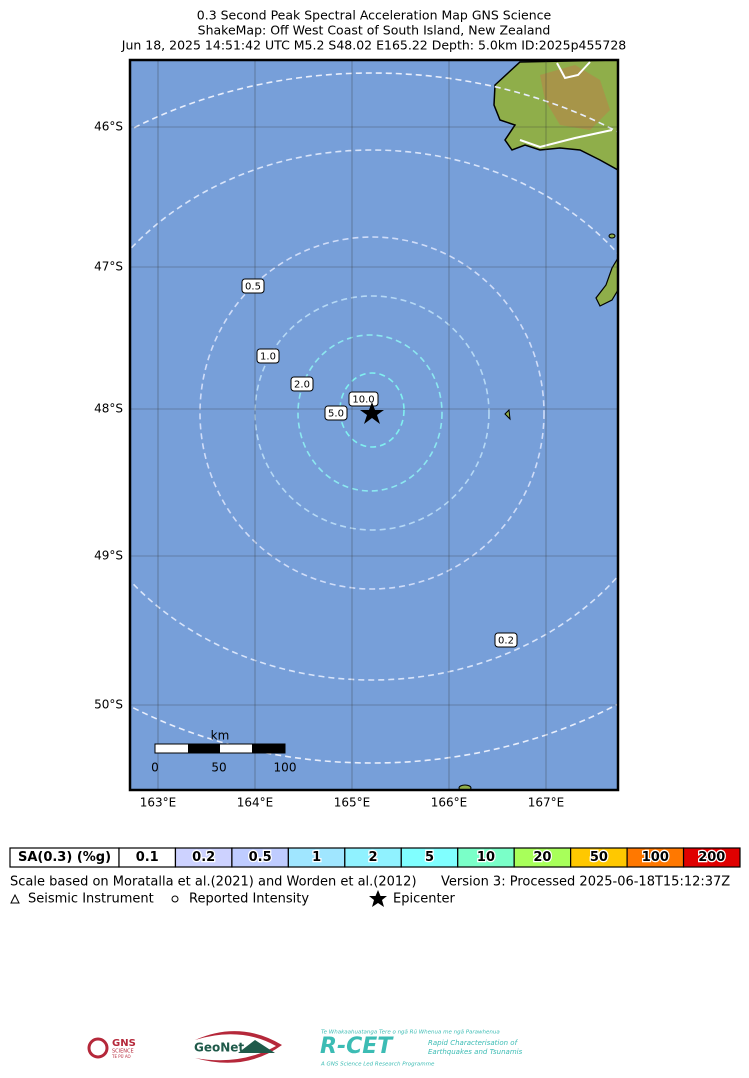  I want to click on legend-label: 100, so click(655, 857).